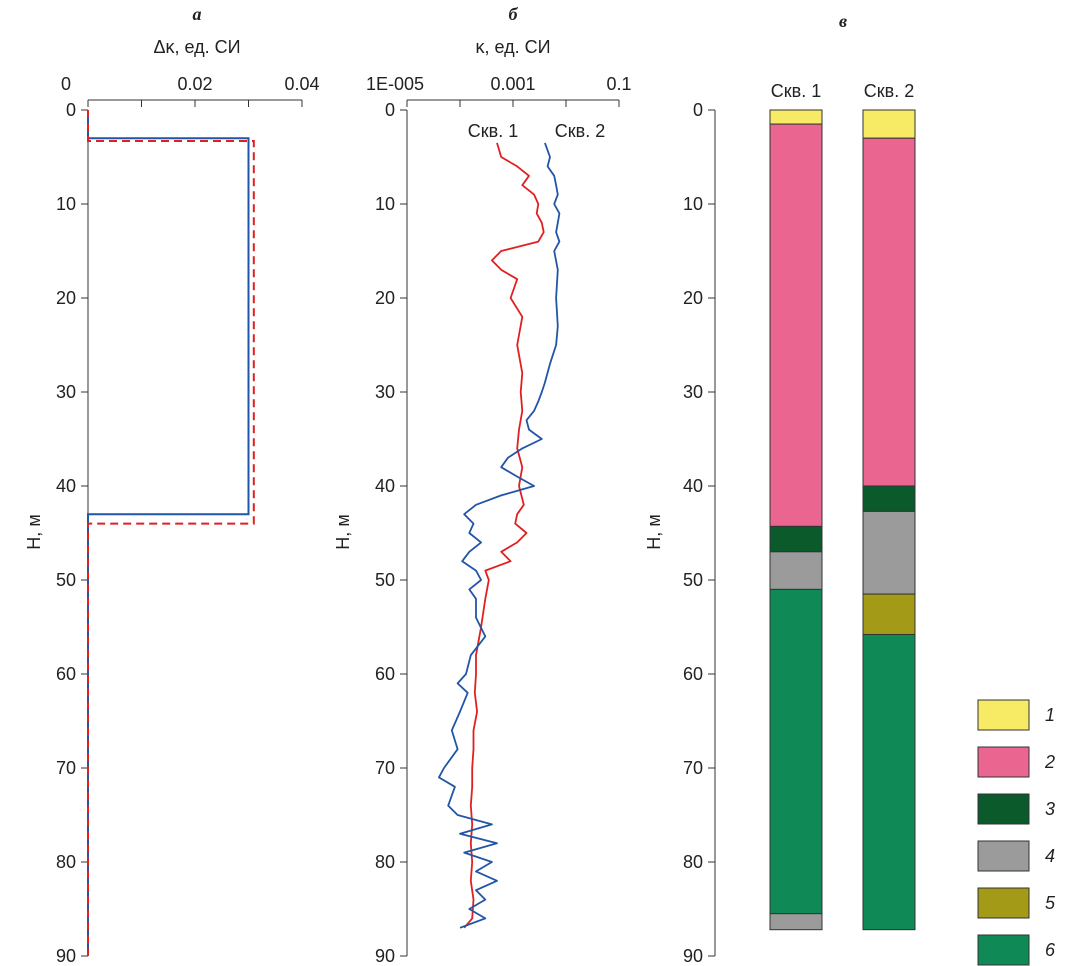 This screenshot has width=1065, height=966. Describe the element at coordinates (1050, 950) in the screenshot. I see `legend-label-6: 6` at that location.